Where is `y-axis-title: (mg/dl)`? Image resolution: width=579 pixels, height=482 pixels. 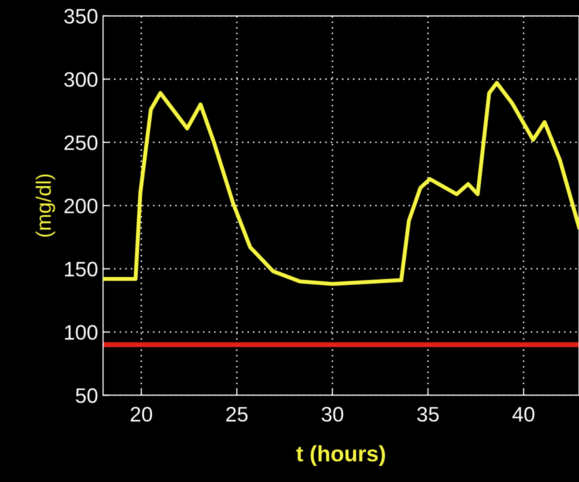 y-axis-title: (mg/dl) is located at coordinates (46, 205).